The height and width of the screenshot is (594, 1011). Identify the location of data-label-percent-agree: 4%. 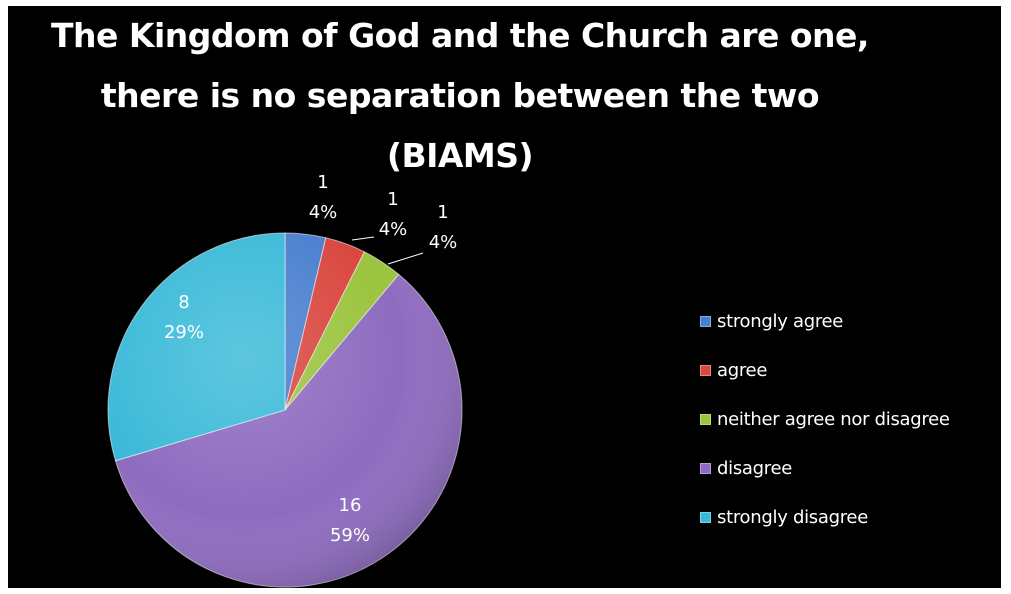
(393, 229).